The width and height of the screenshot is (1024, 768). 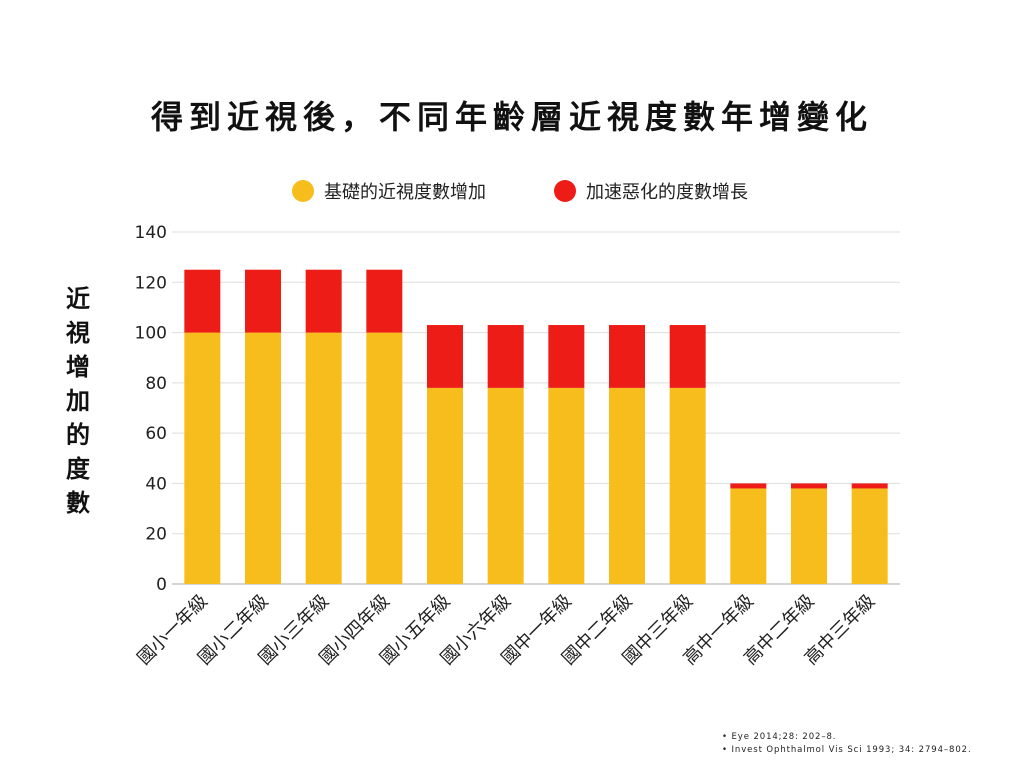 I want to click on y-axis-label-char: 的, so click(x=78, y=435).